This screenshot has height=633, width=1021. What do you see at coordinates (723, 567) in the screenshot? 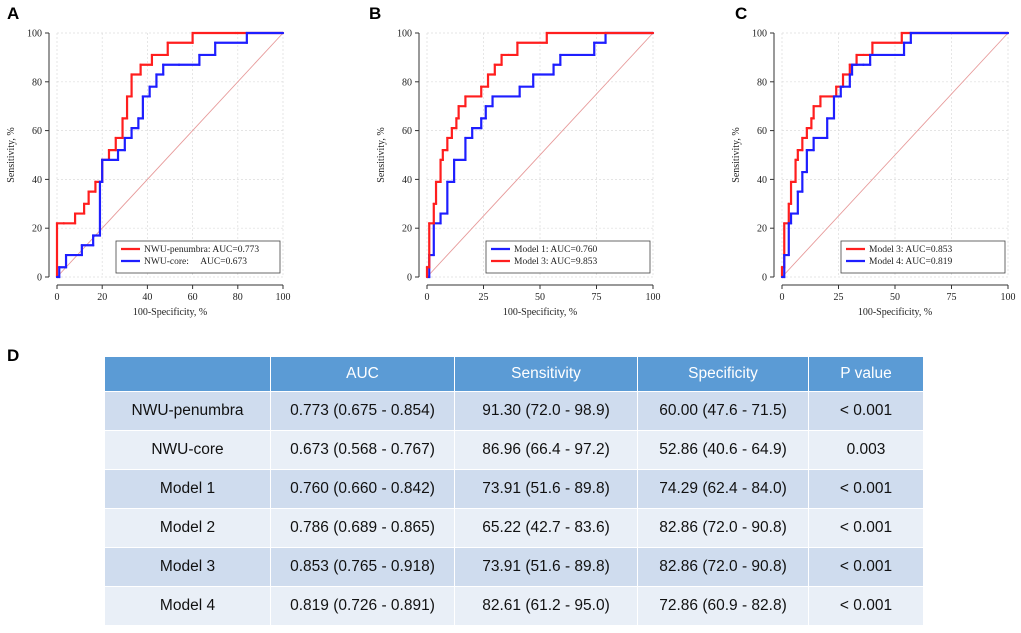
I see `cell-specificity: 82.86 (72.0 - 90.8)` at bounding box center [723, 567].